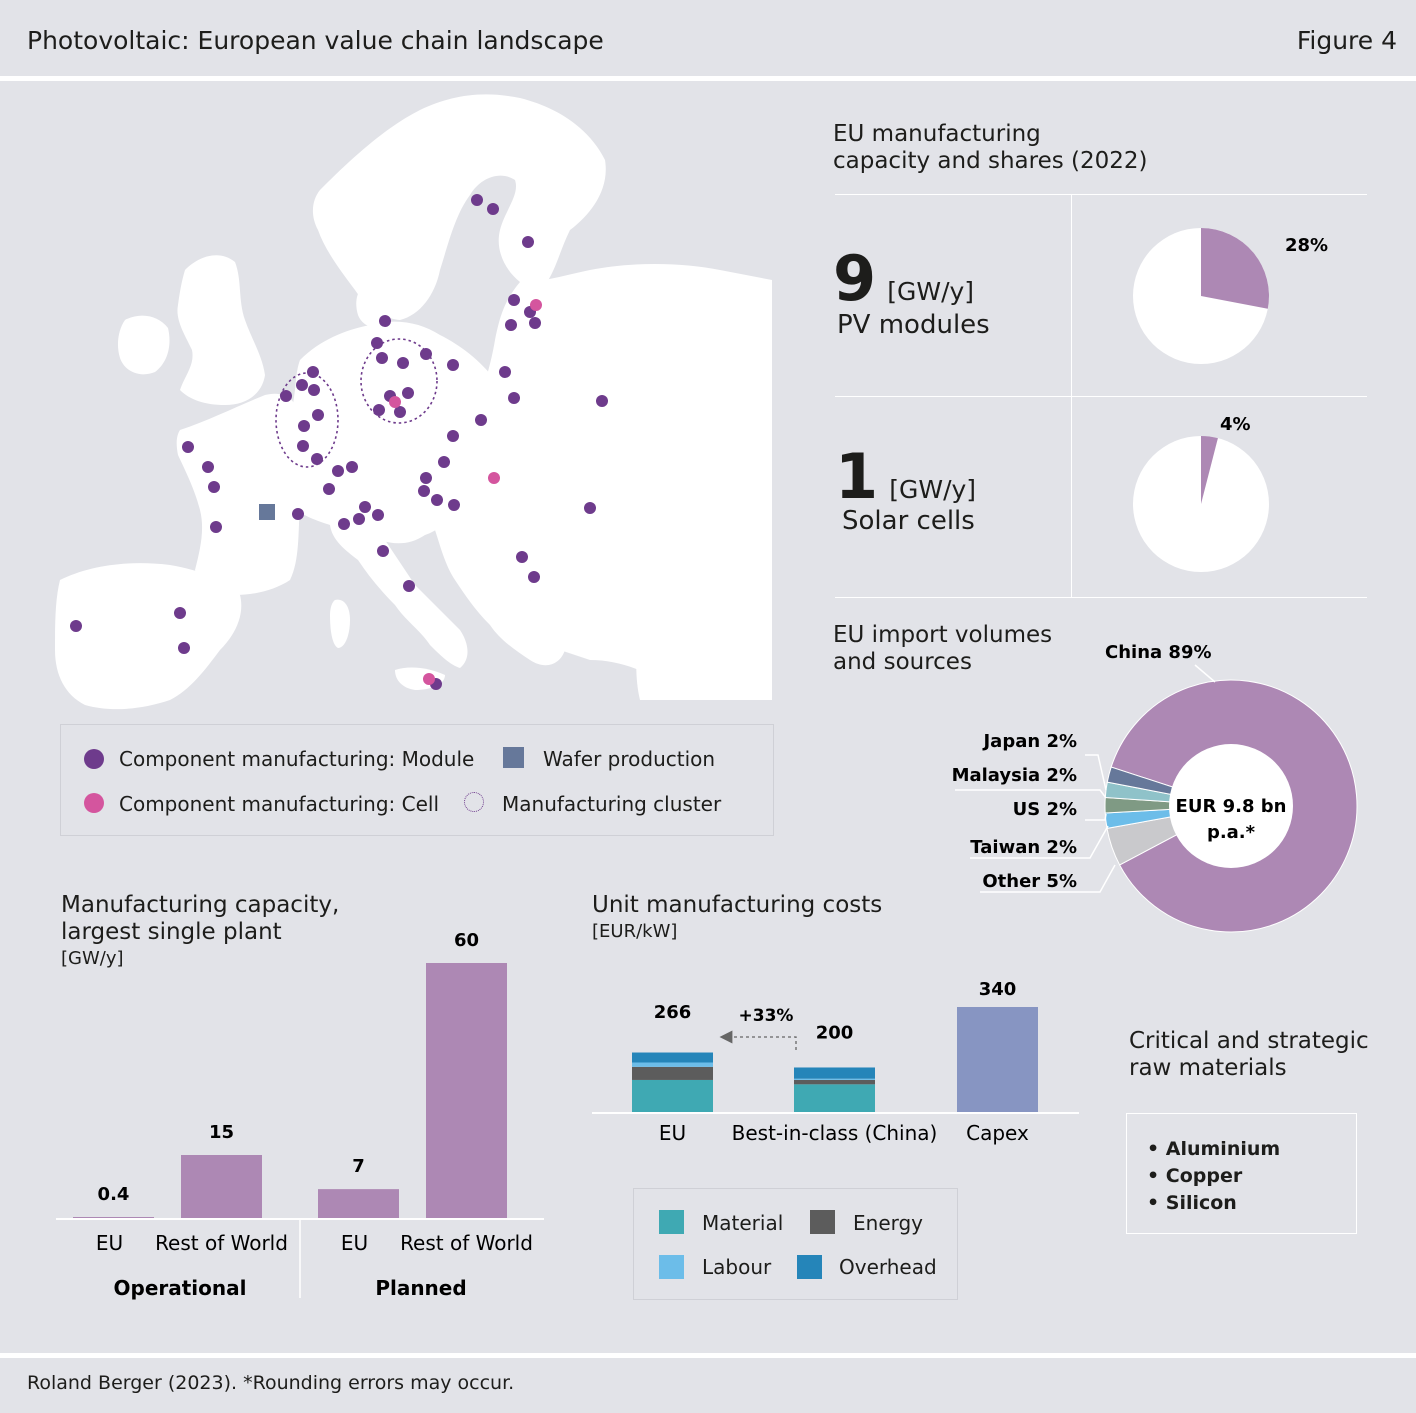  Describe the element at coordinates (513, 757) in the screenshot. I see `wafer-legend-marker` at that location.